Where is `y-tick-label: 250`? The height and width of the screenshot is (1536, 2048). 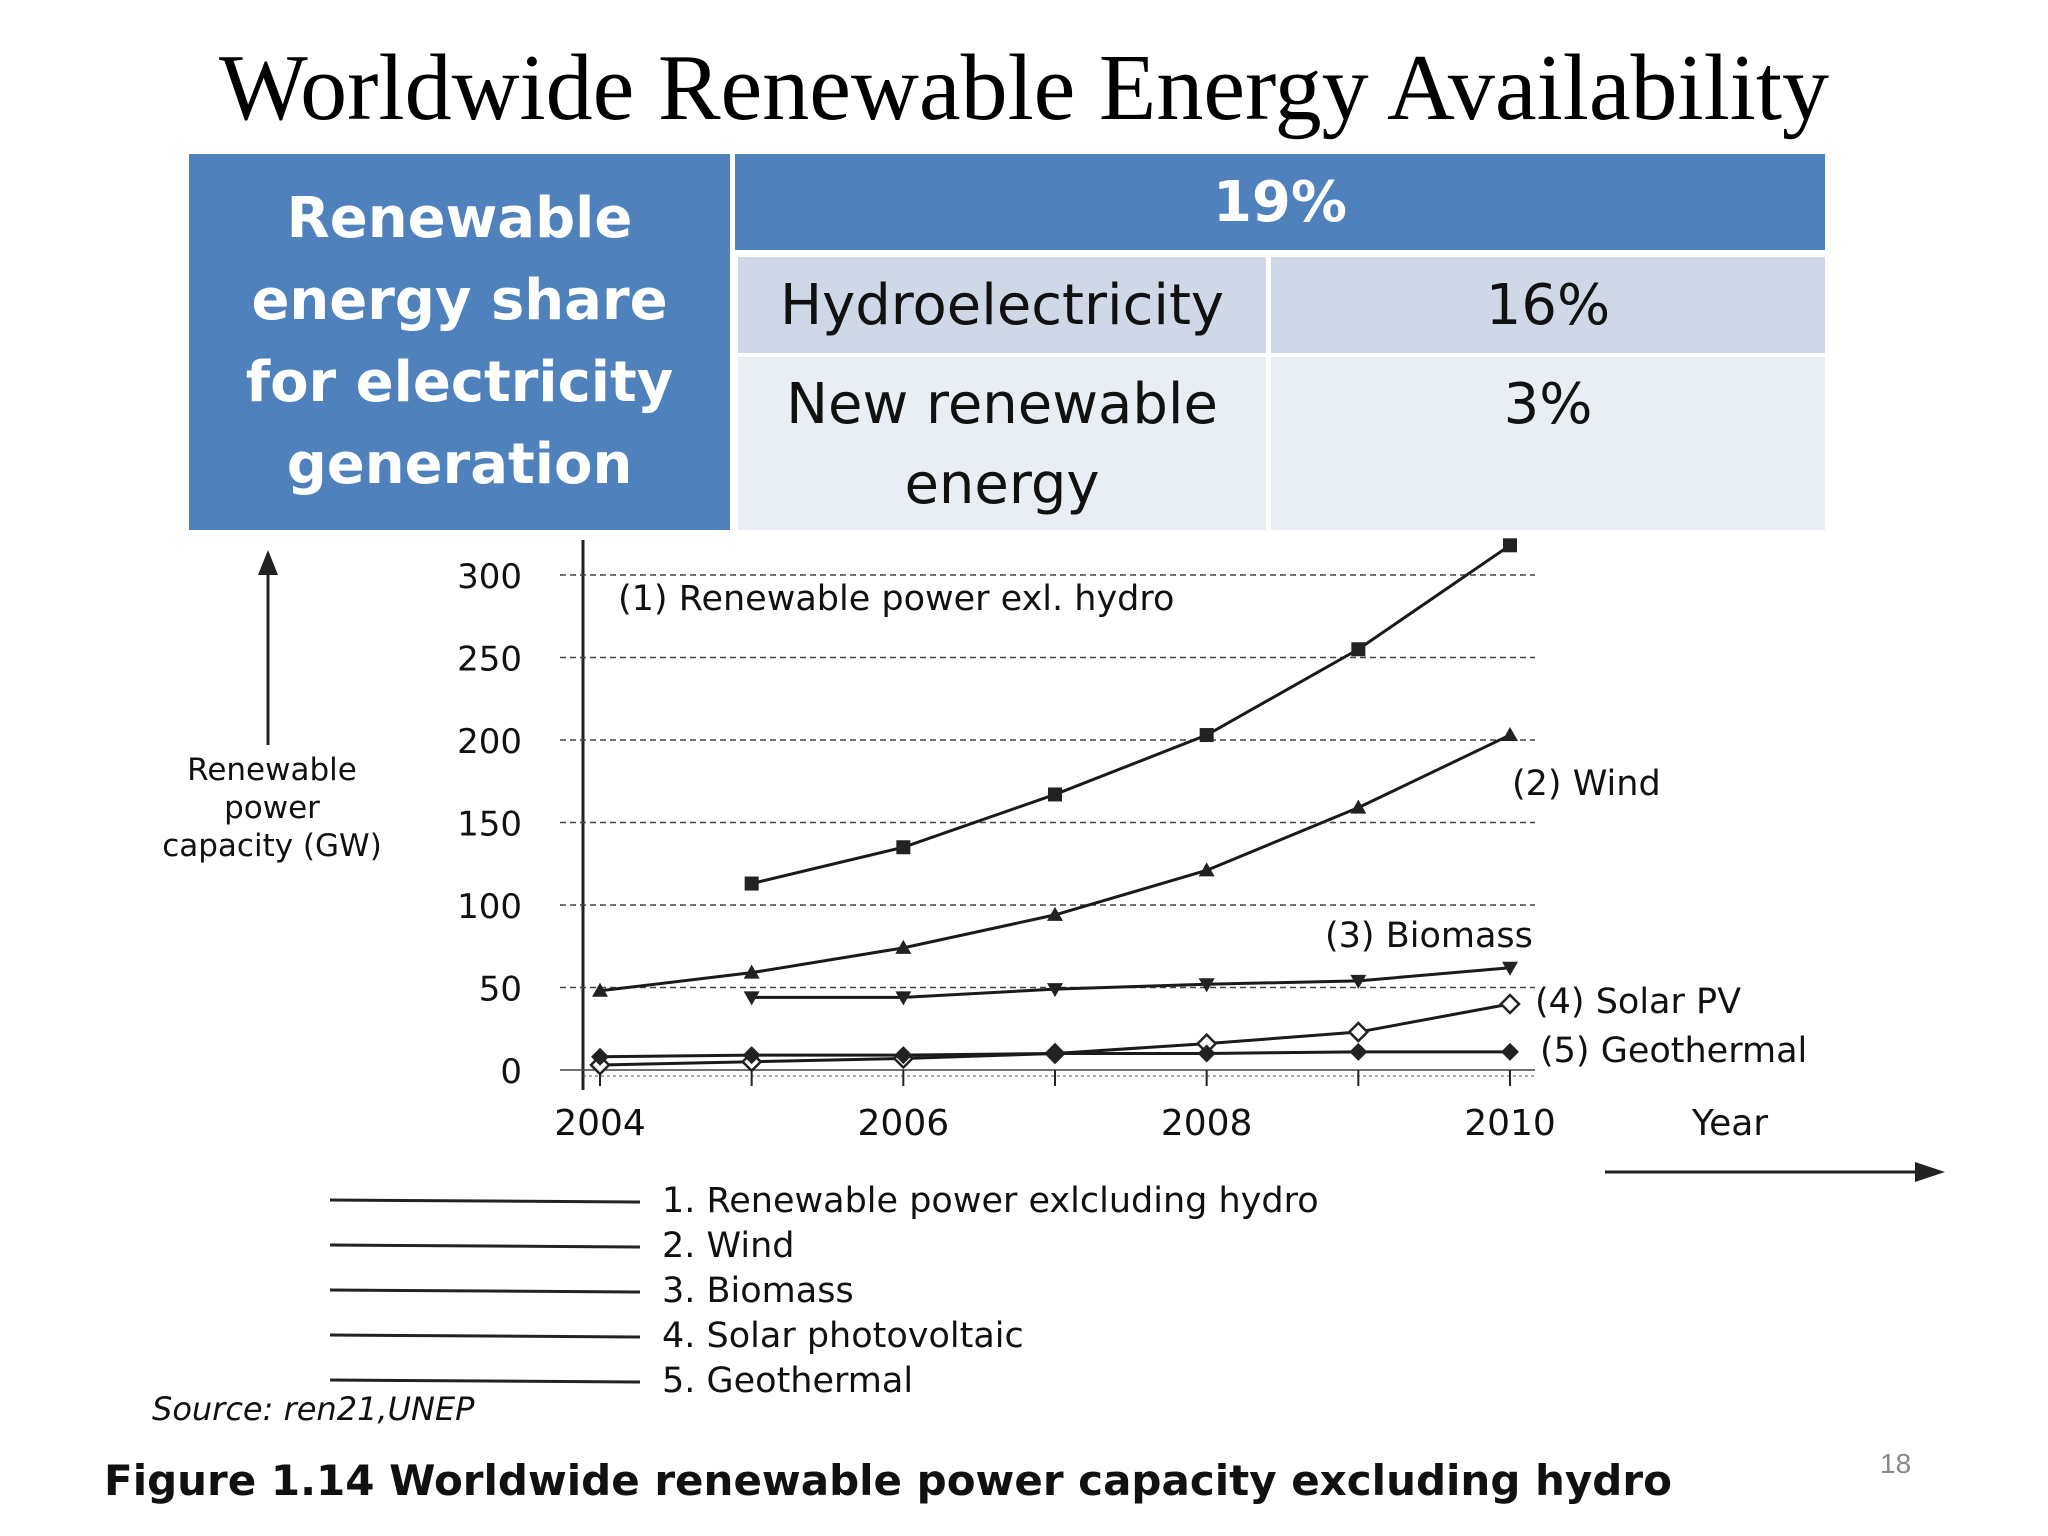
y-tick-label: 250 is located at coordinates (489, 660).